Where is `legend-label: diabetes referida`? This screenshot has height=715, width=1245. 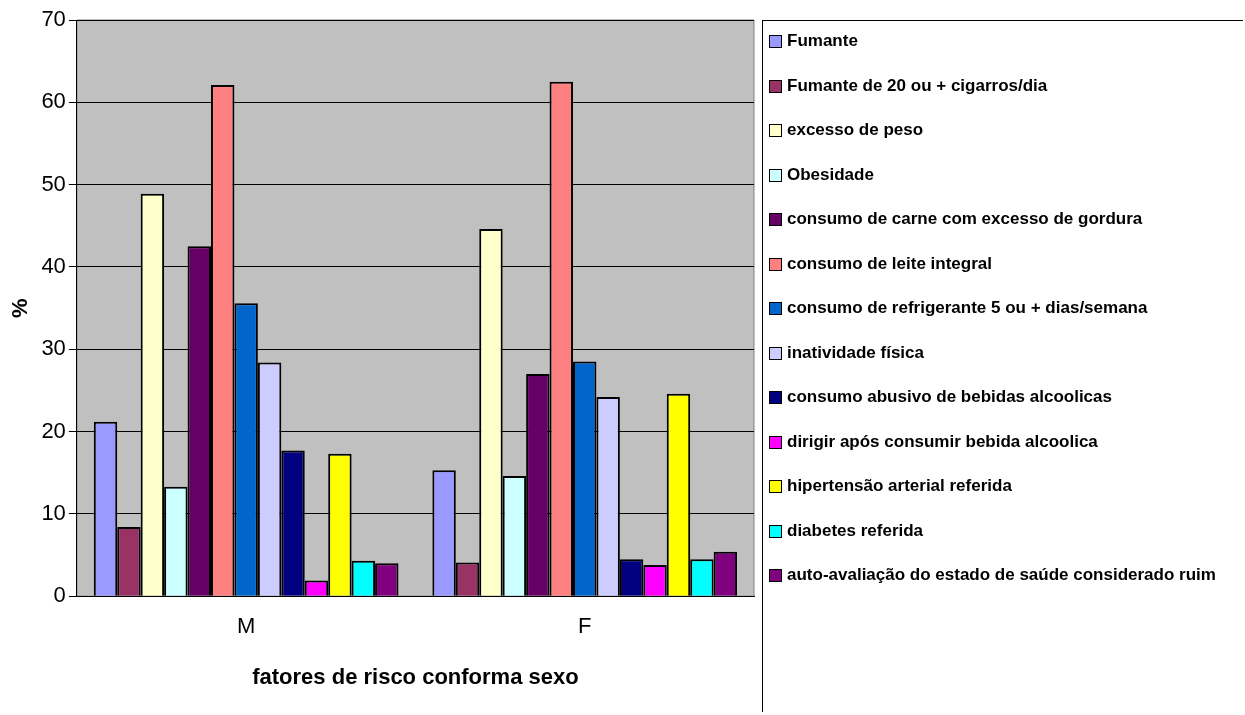
legend-label: diabetes referida is located at coordinates (855, 530).